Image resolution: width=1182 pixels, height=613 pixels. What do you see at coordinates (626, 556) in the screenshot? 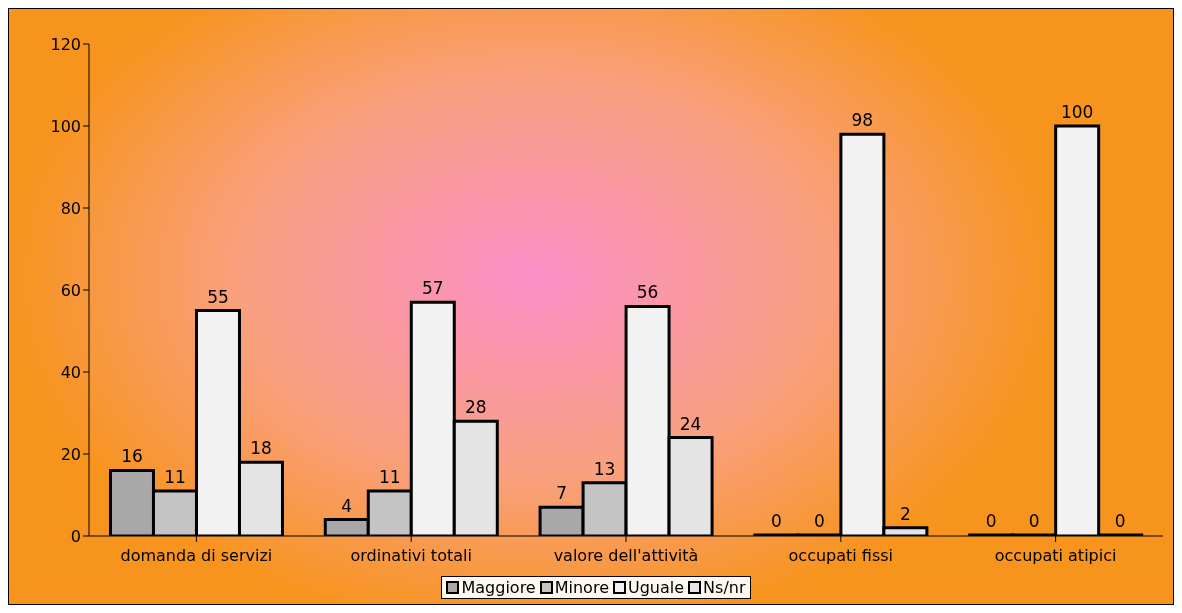
I see `x-tick-label: valore dell'attività` at bounding box center [626, 556].